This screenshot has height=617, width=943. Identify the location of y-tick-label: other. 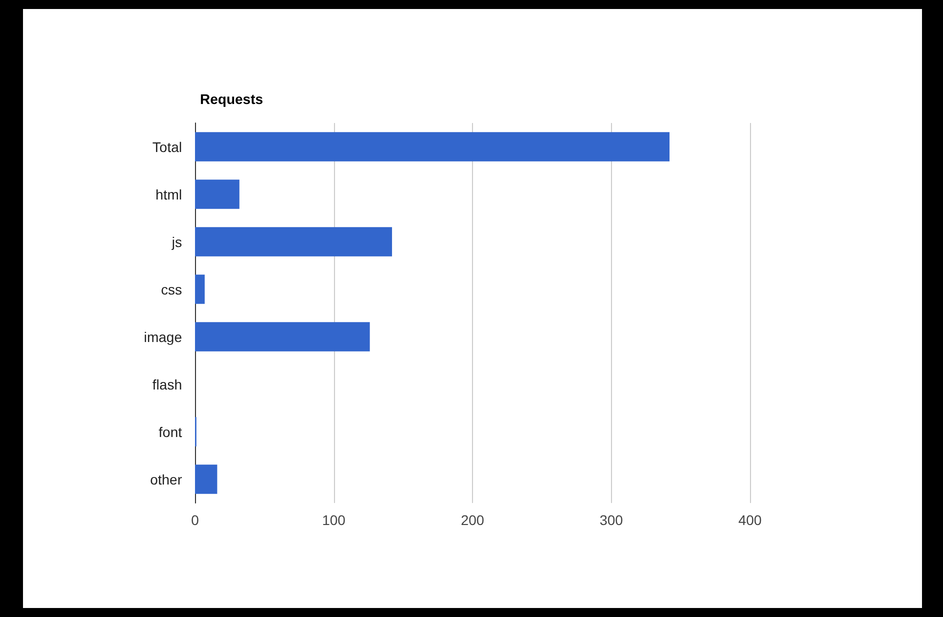
(166, 479).